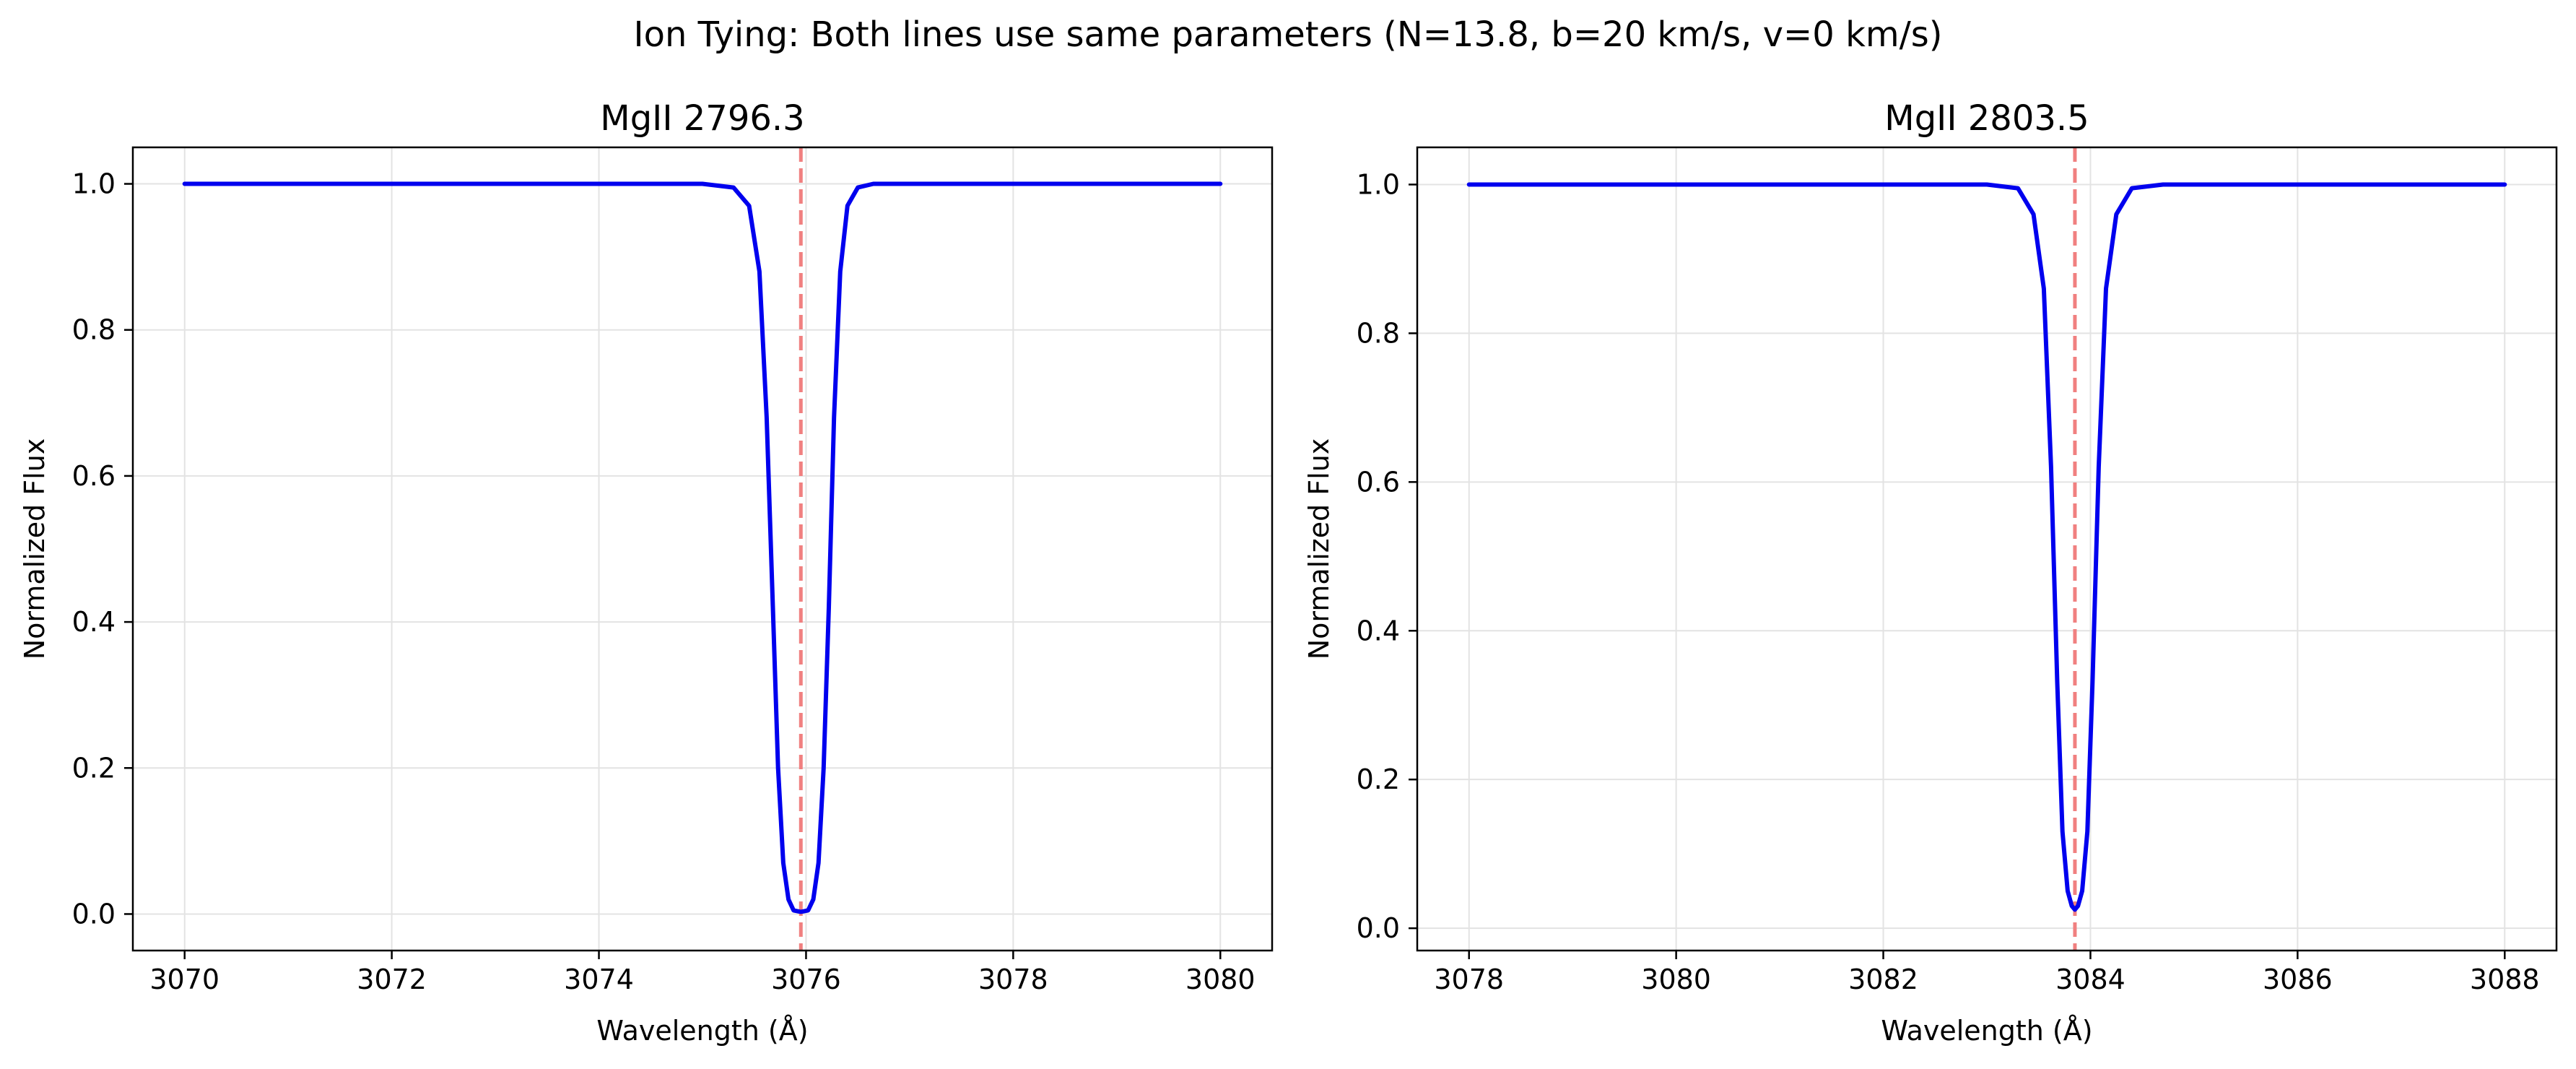 This screenshot has width=2576, height=1069. Describe the element at coordinates (392, 979) in the screenshot. I see `x-tick-label: 3072` at that location.